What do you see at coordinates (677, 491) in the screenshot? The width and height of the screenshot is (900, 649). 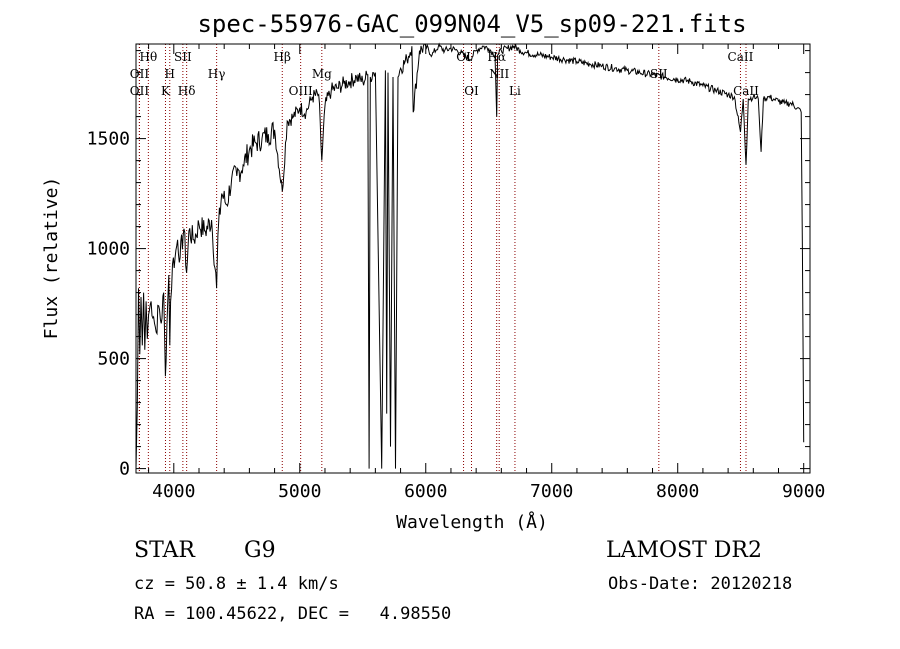 I see `x-tick-label-4: 8000` at bounding box center [677, 491].